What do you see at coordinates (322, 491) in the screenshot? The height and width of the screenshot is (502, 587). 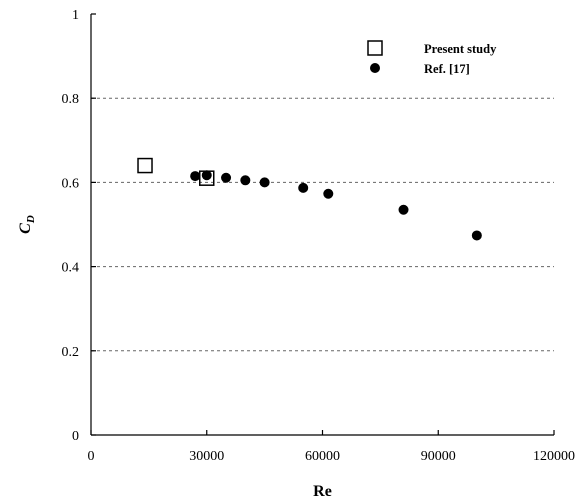 I see `x-axis-title: Re` at bounding box center [322, 491].